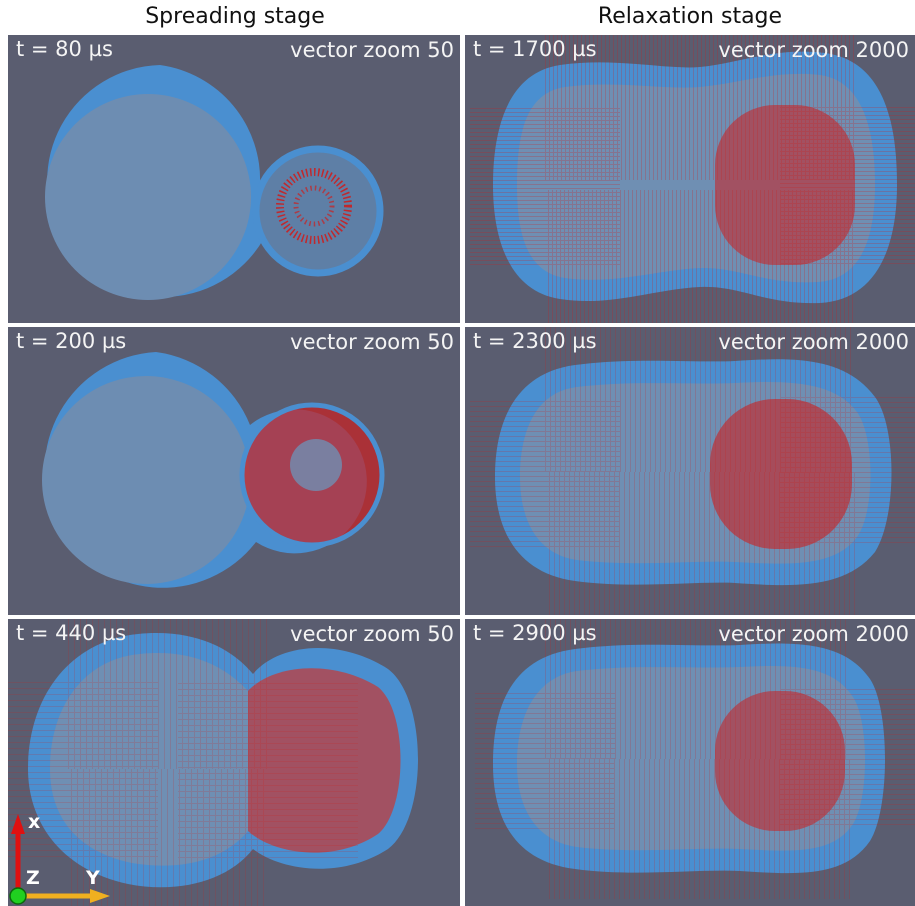 The image size is (915, 906). Describe the element at coordinates (535, 633) in the screenshot. I see `time-label: t = 2900 µs` at that location.